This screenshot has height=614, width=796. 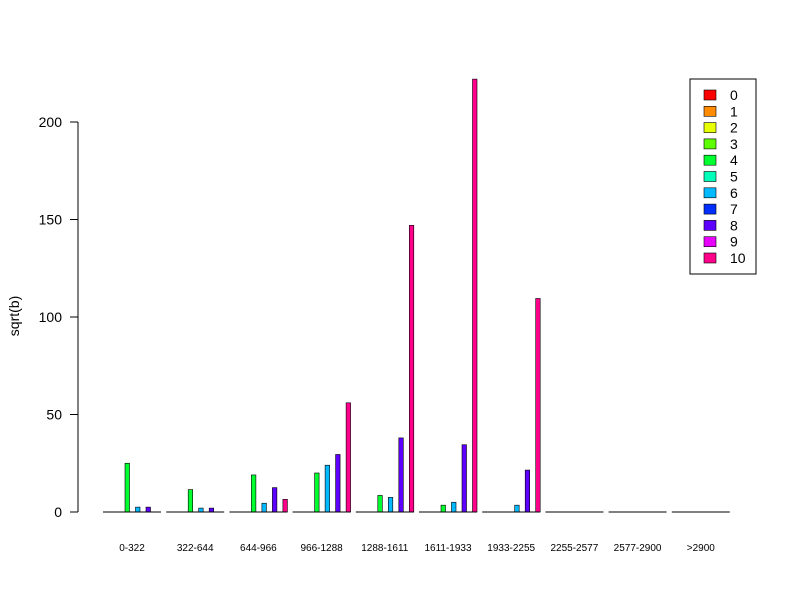 What do you see at coordinates (701, 548) in the screenshot?
I see `category-label: >2900` at bounding box center [701, 548].